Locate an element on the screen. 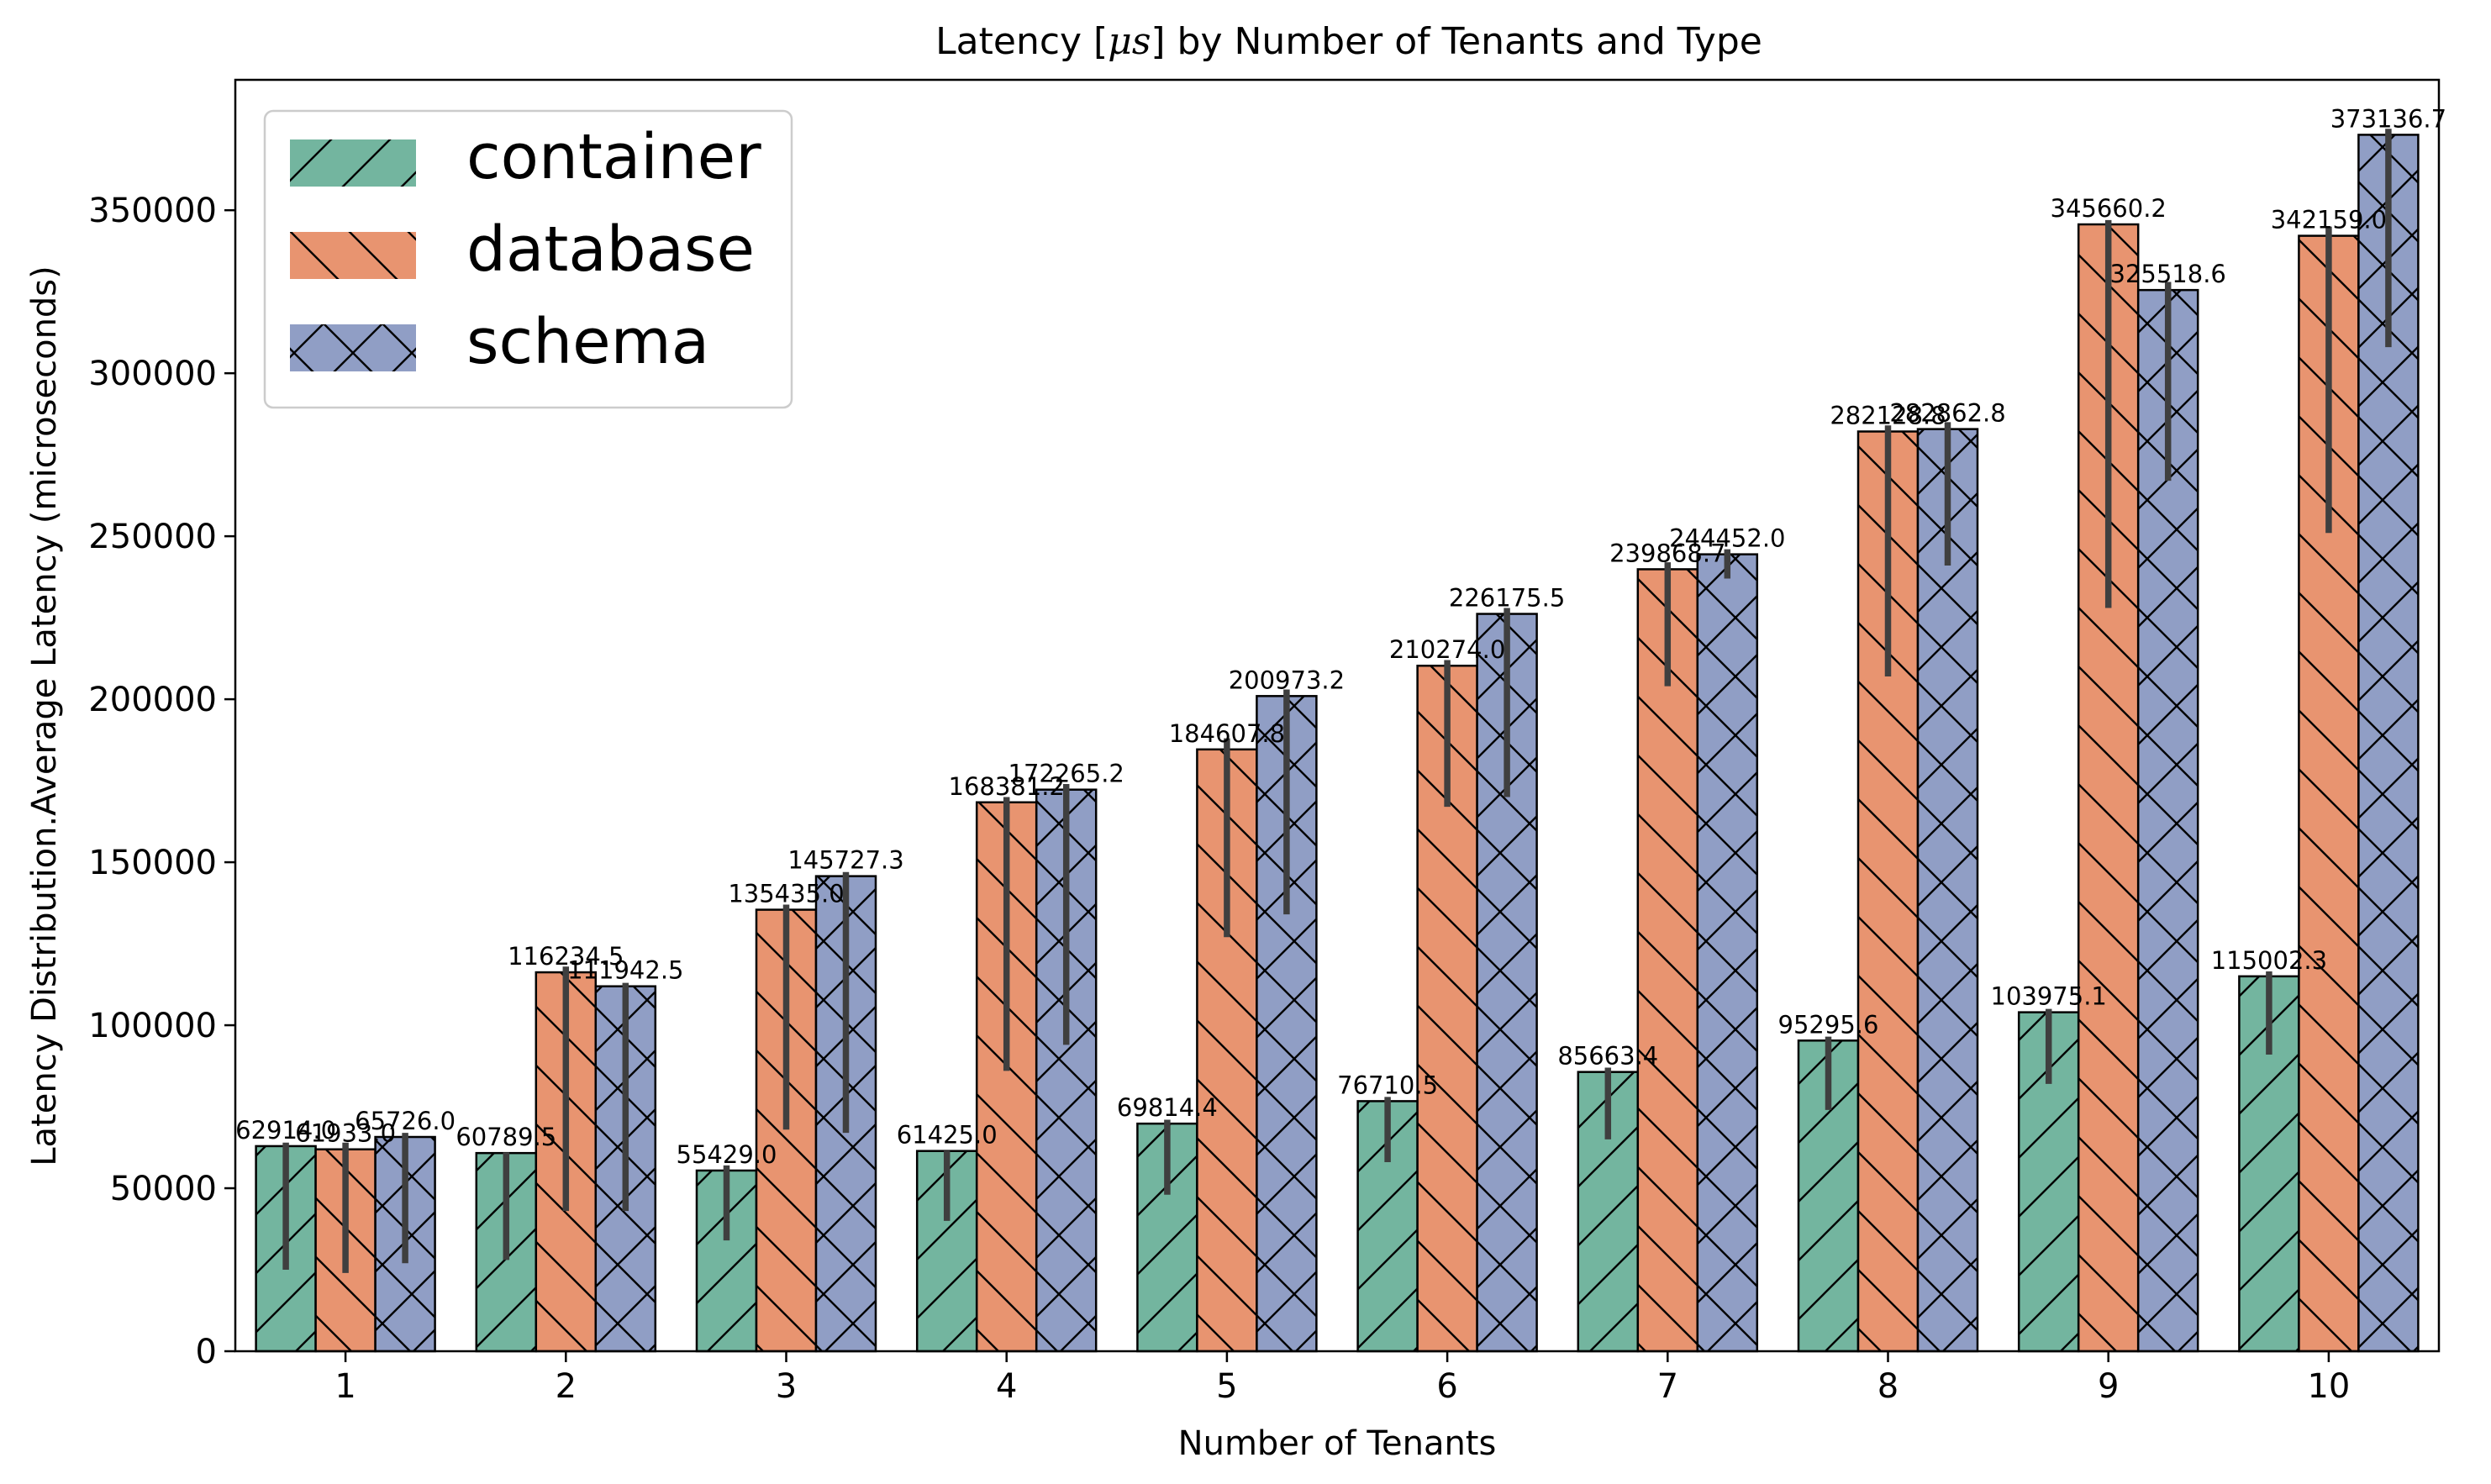 Image resolution: width=2491 pixels, height=1484 pixels. legend-label-schema: schema is located at coordinates (587, 342).